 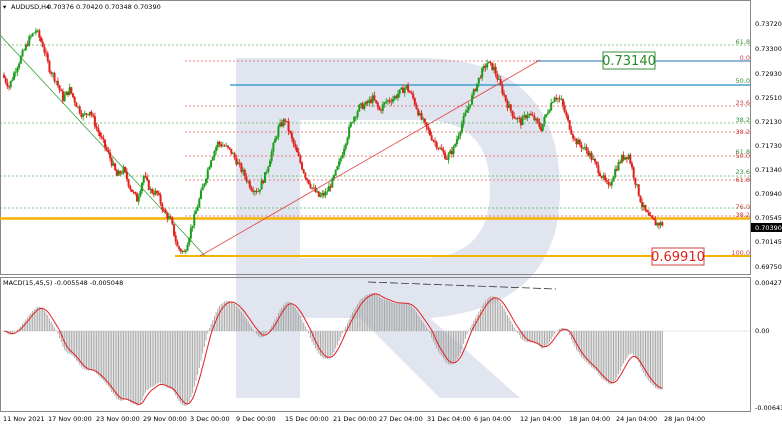 I want to click on date-tick-label: 27 Dec 04:00, so click(x=401, y=419).